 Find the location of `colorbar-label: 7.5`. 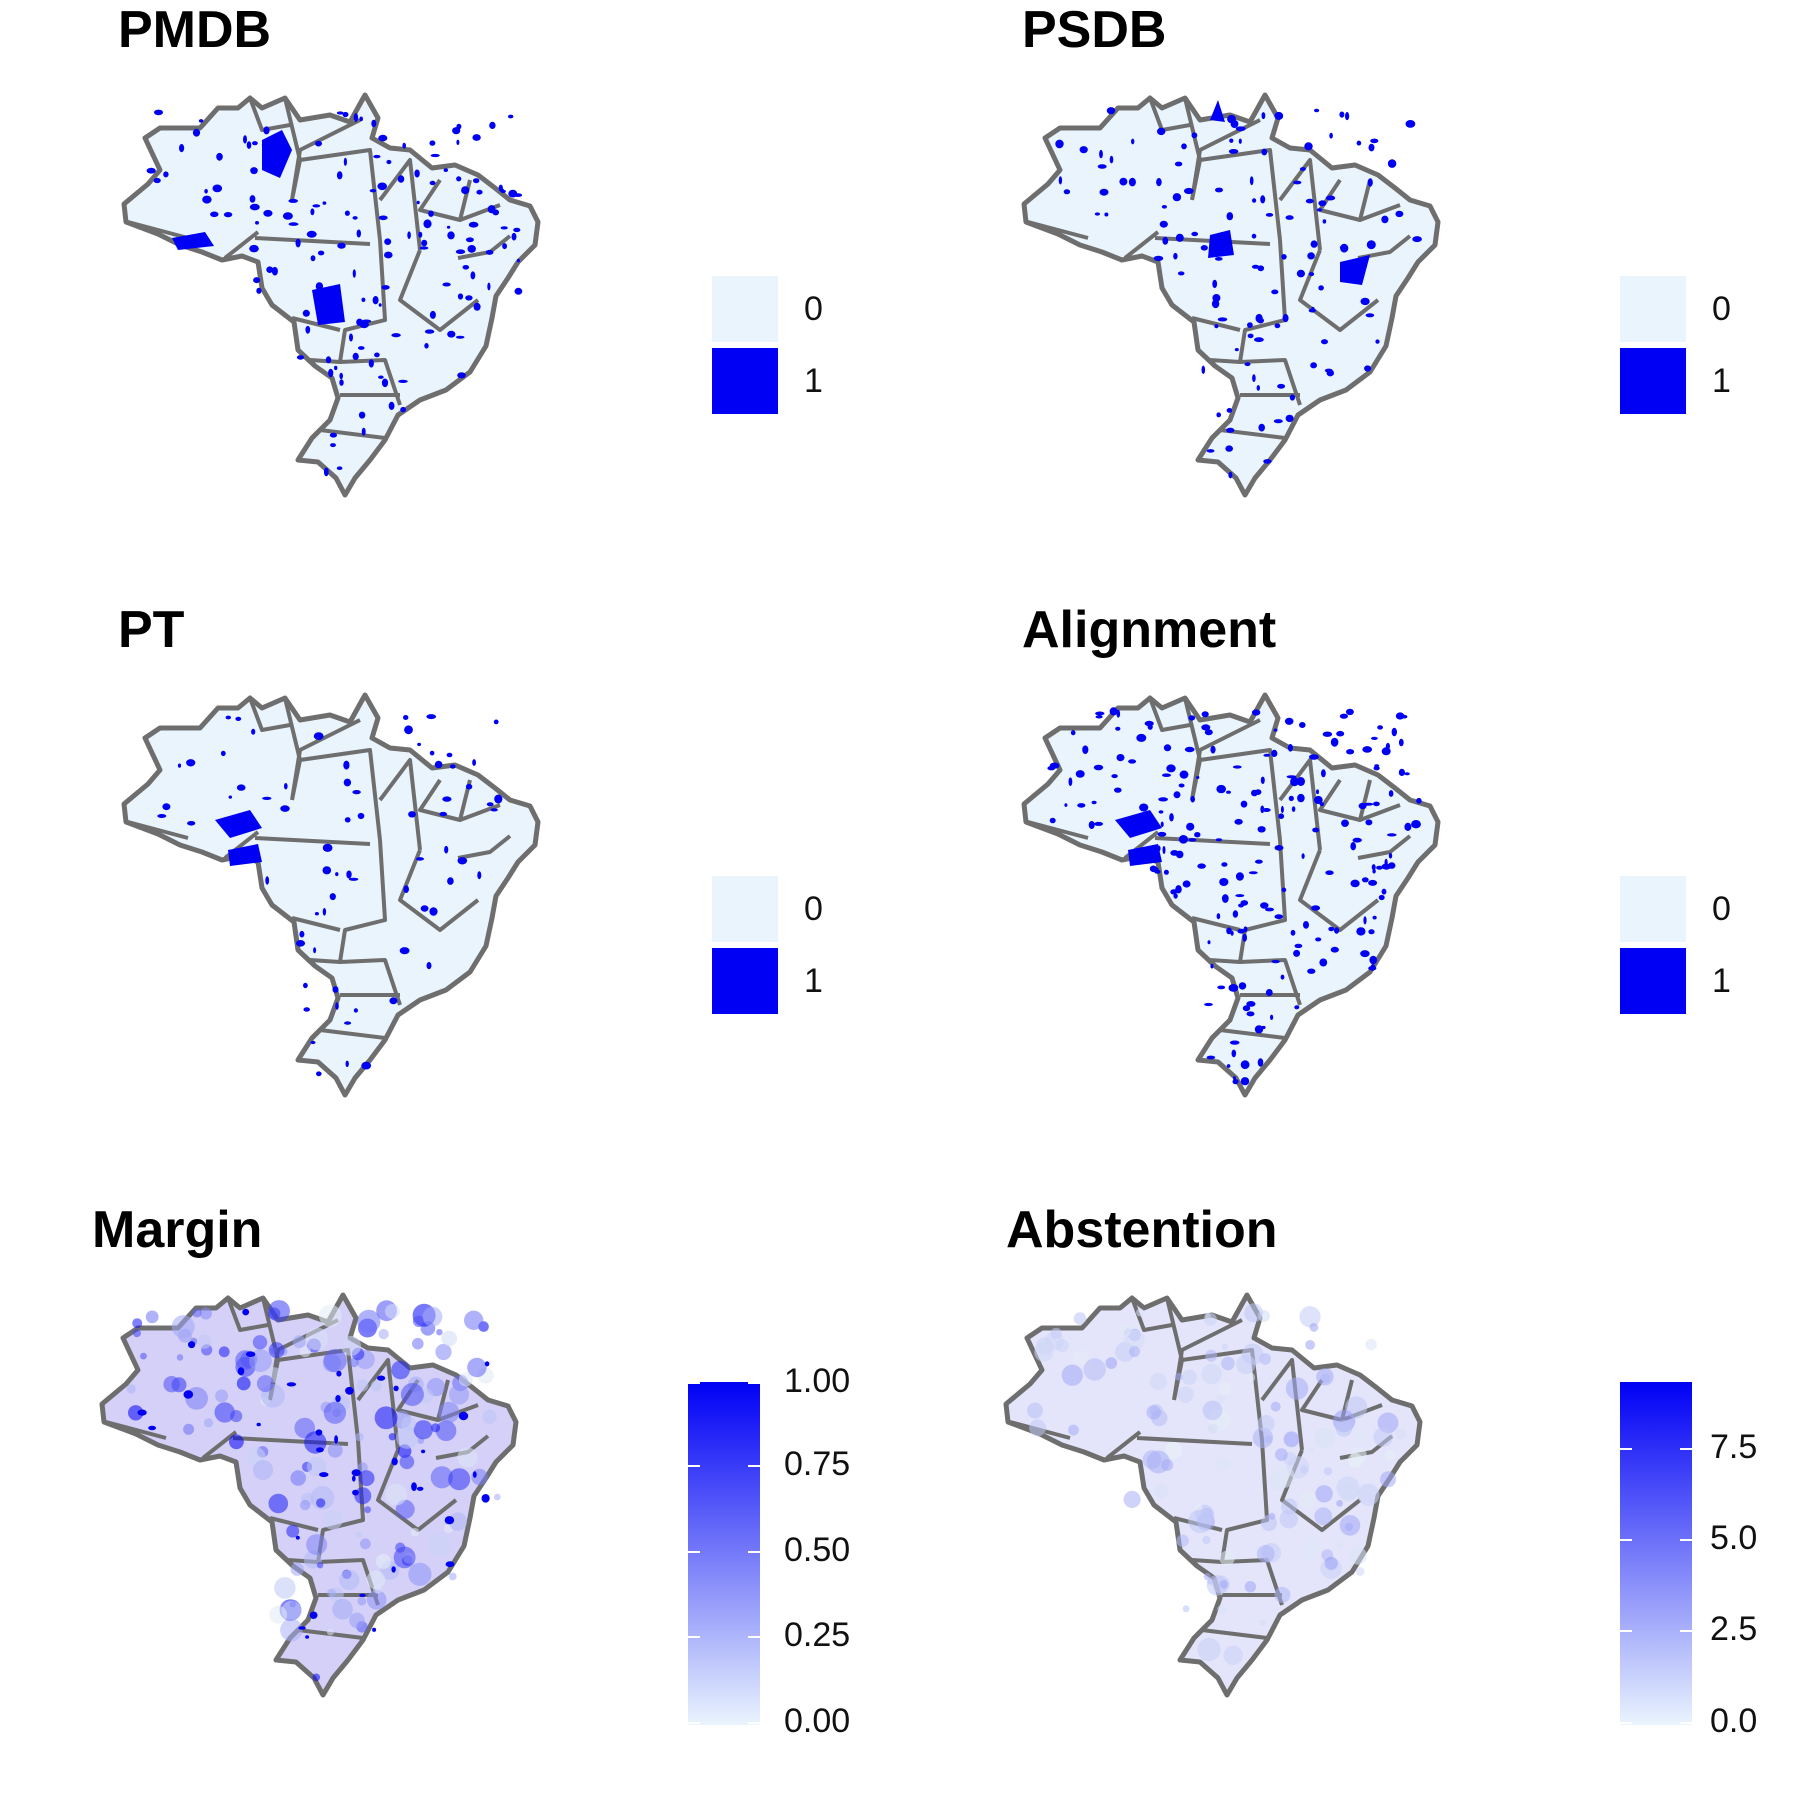

colorbar-label: 7.5 is located at coordinates (1734, 1447).